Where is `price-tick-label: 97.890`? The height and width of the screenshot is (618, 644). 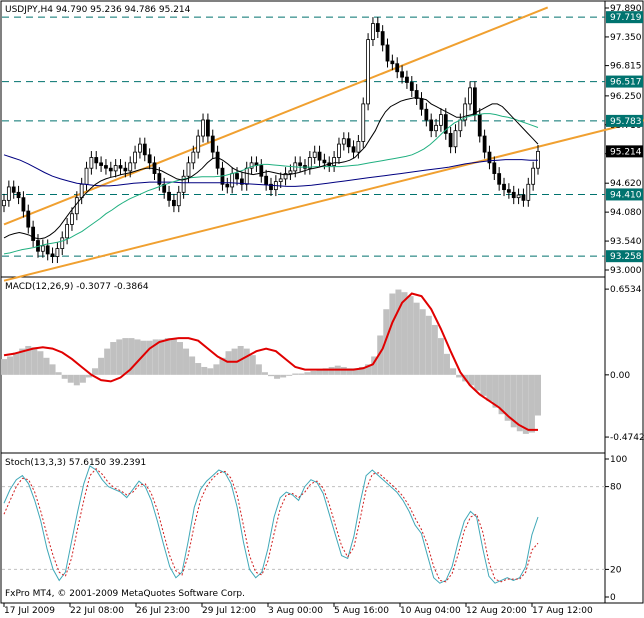
price-tick-label: 97.890 is located at coordinates (626, 9).